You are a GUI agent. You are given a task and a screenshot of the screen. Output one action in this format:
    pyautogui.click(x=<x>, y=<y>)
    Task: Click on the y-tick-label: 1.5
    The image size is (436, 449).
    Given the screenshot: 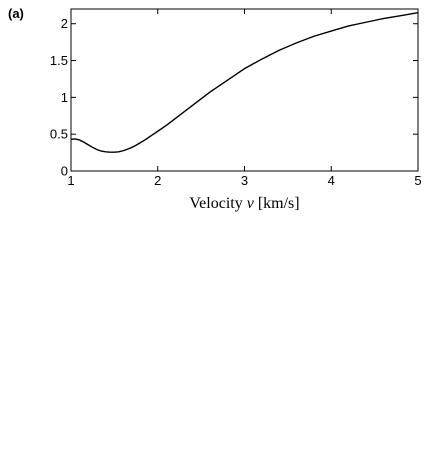 What is the action you would take?
    pyautogui.click(x=59, y=60)
    